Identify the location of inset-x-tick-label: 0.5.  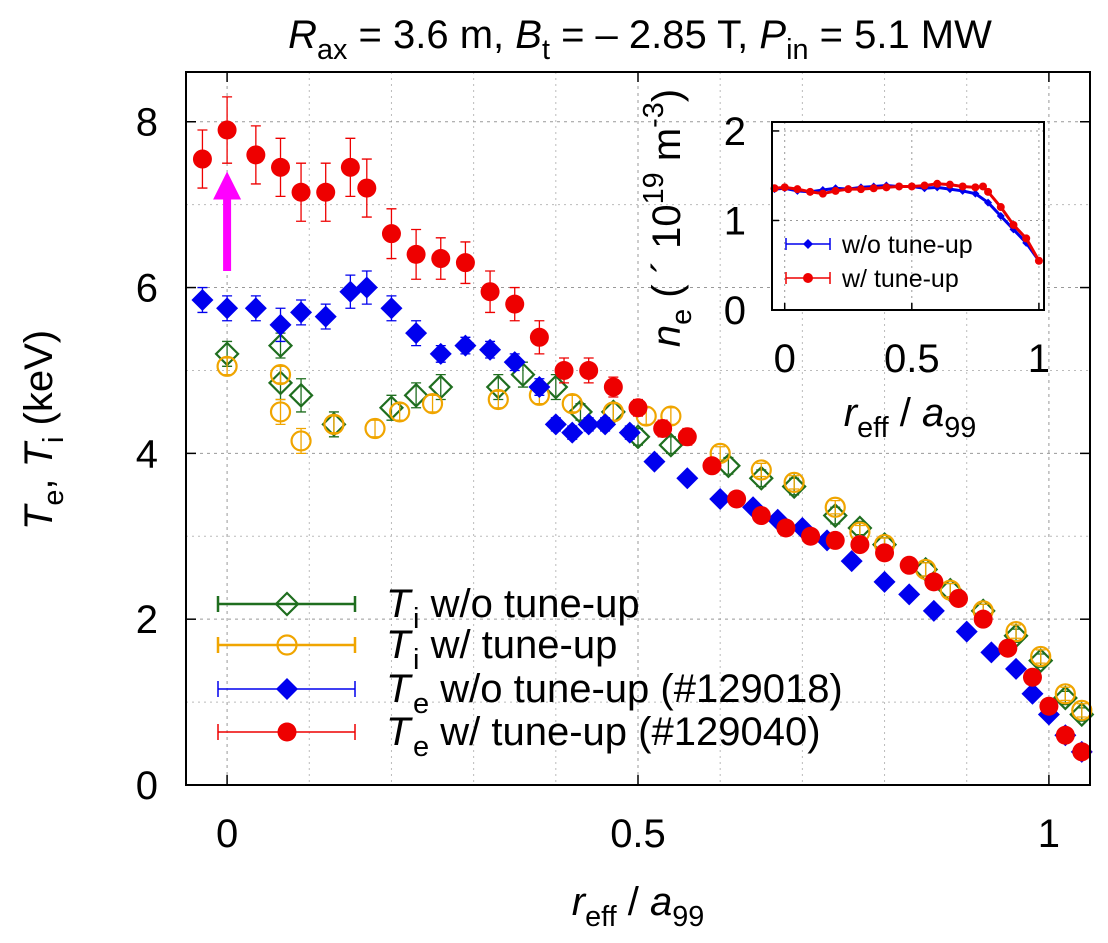
(912, 359).